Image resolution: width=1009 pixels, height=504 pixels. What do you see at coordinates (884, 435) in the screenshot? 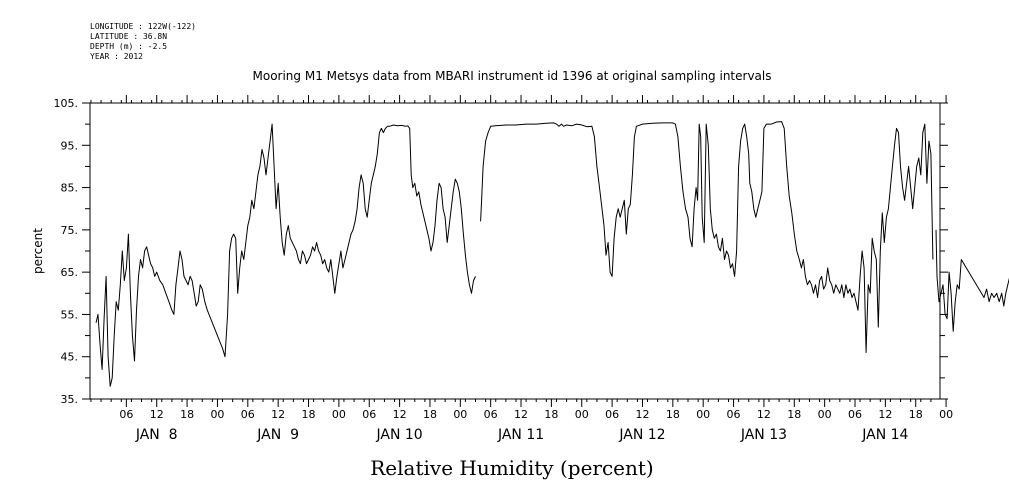
I see `day-label: JAN 14` at bounding box center [884, 435].